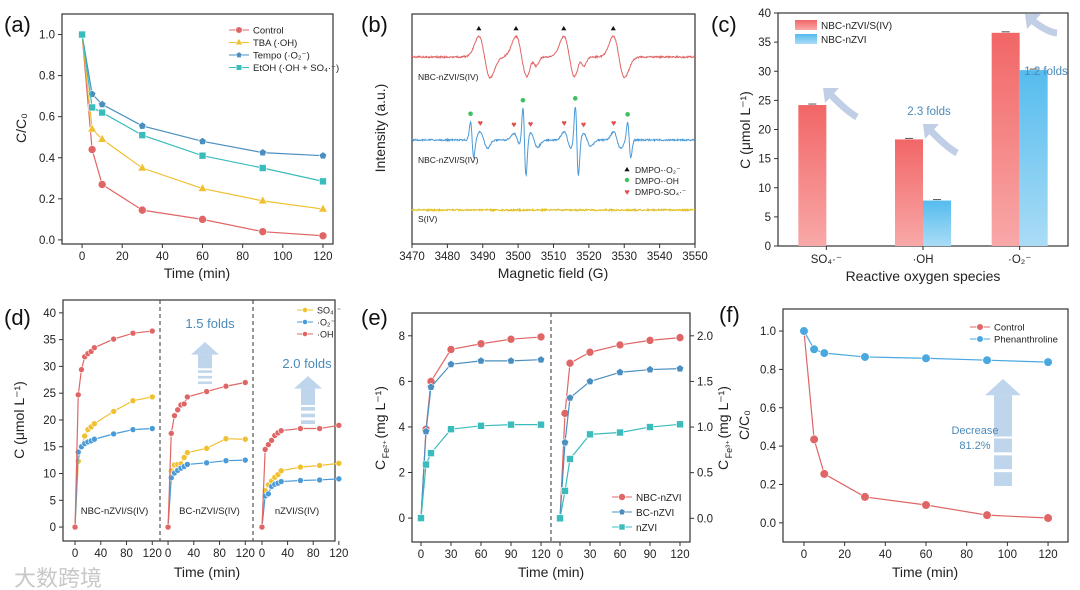  I want to click on y-tick-label: 0.0, so click(705, 519).